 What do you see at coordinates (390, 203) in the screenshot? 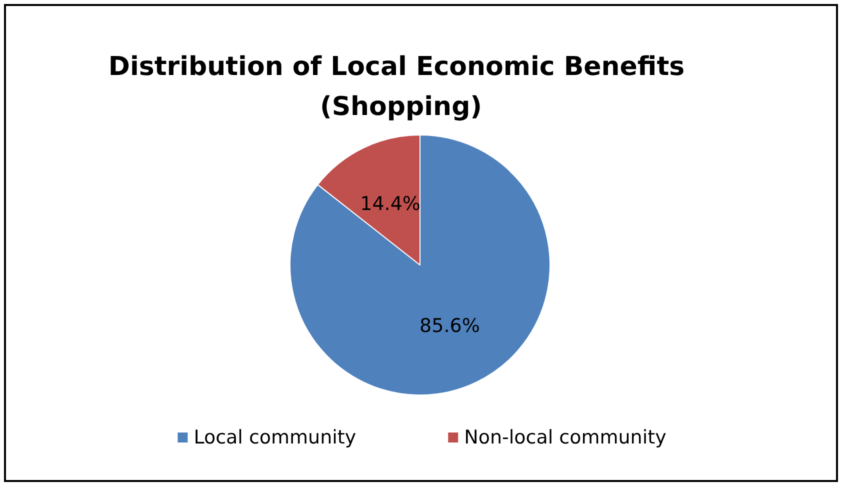
I see `data-label: 14.4%` at bounding box center [390, 203].